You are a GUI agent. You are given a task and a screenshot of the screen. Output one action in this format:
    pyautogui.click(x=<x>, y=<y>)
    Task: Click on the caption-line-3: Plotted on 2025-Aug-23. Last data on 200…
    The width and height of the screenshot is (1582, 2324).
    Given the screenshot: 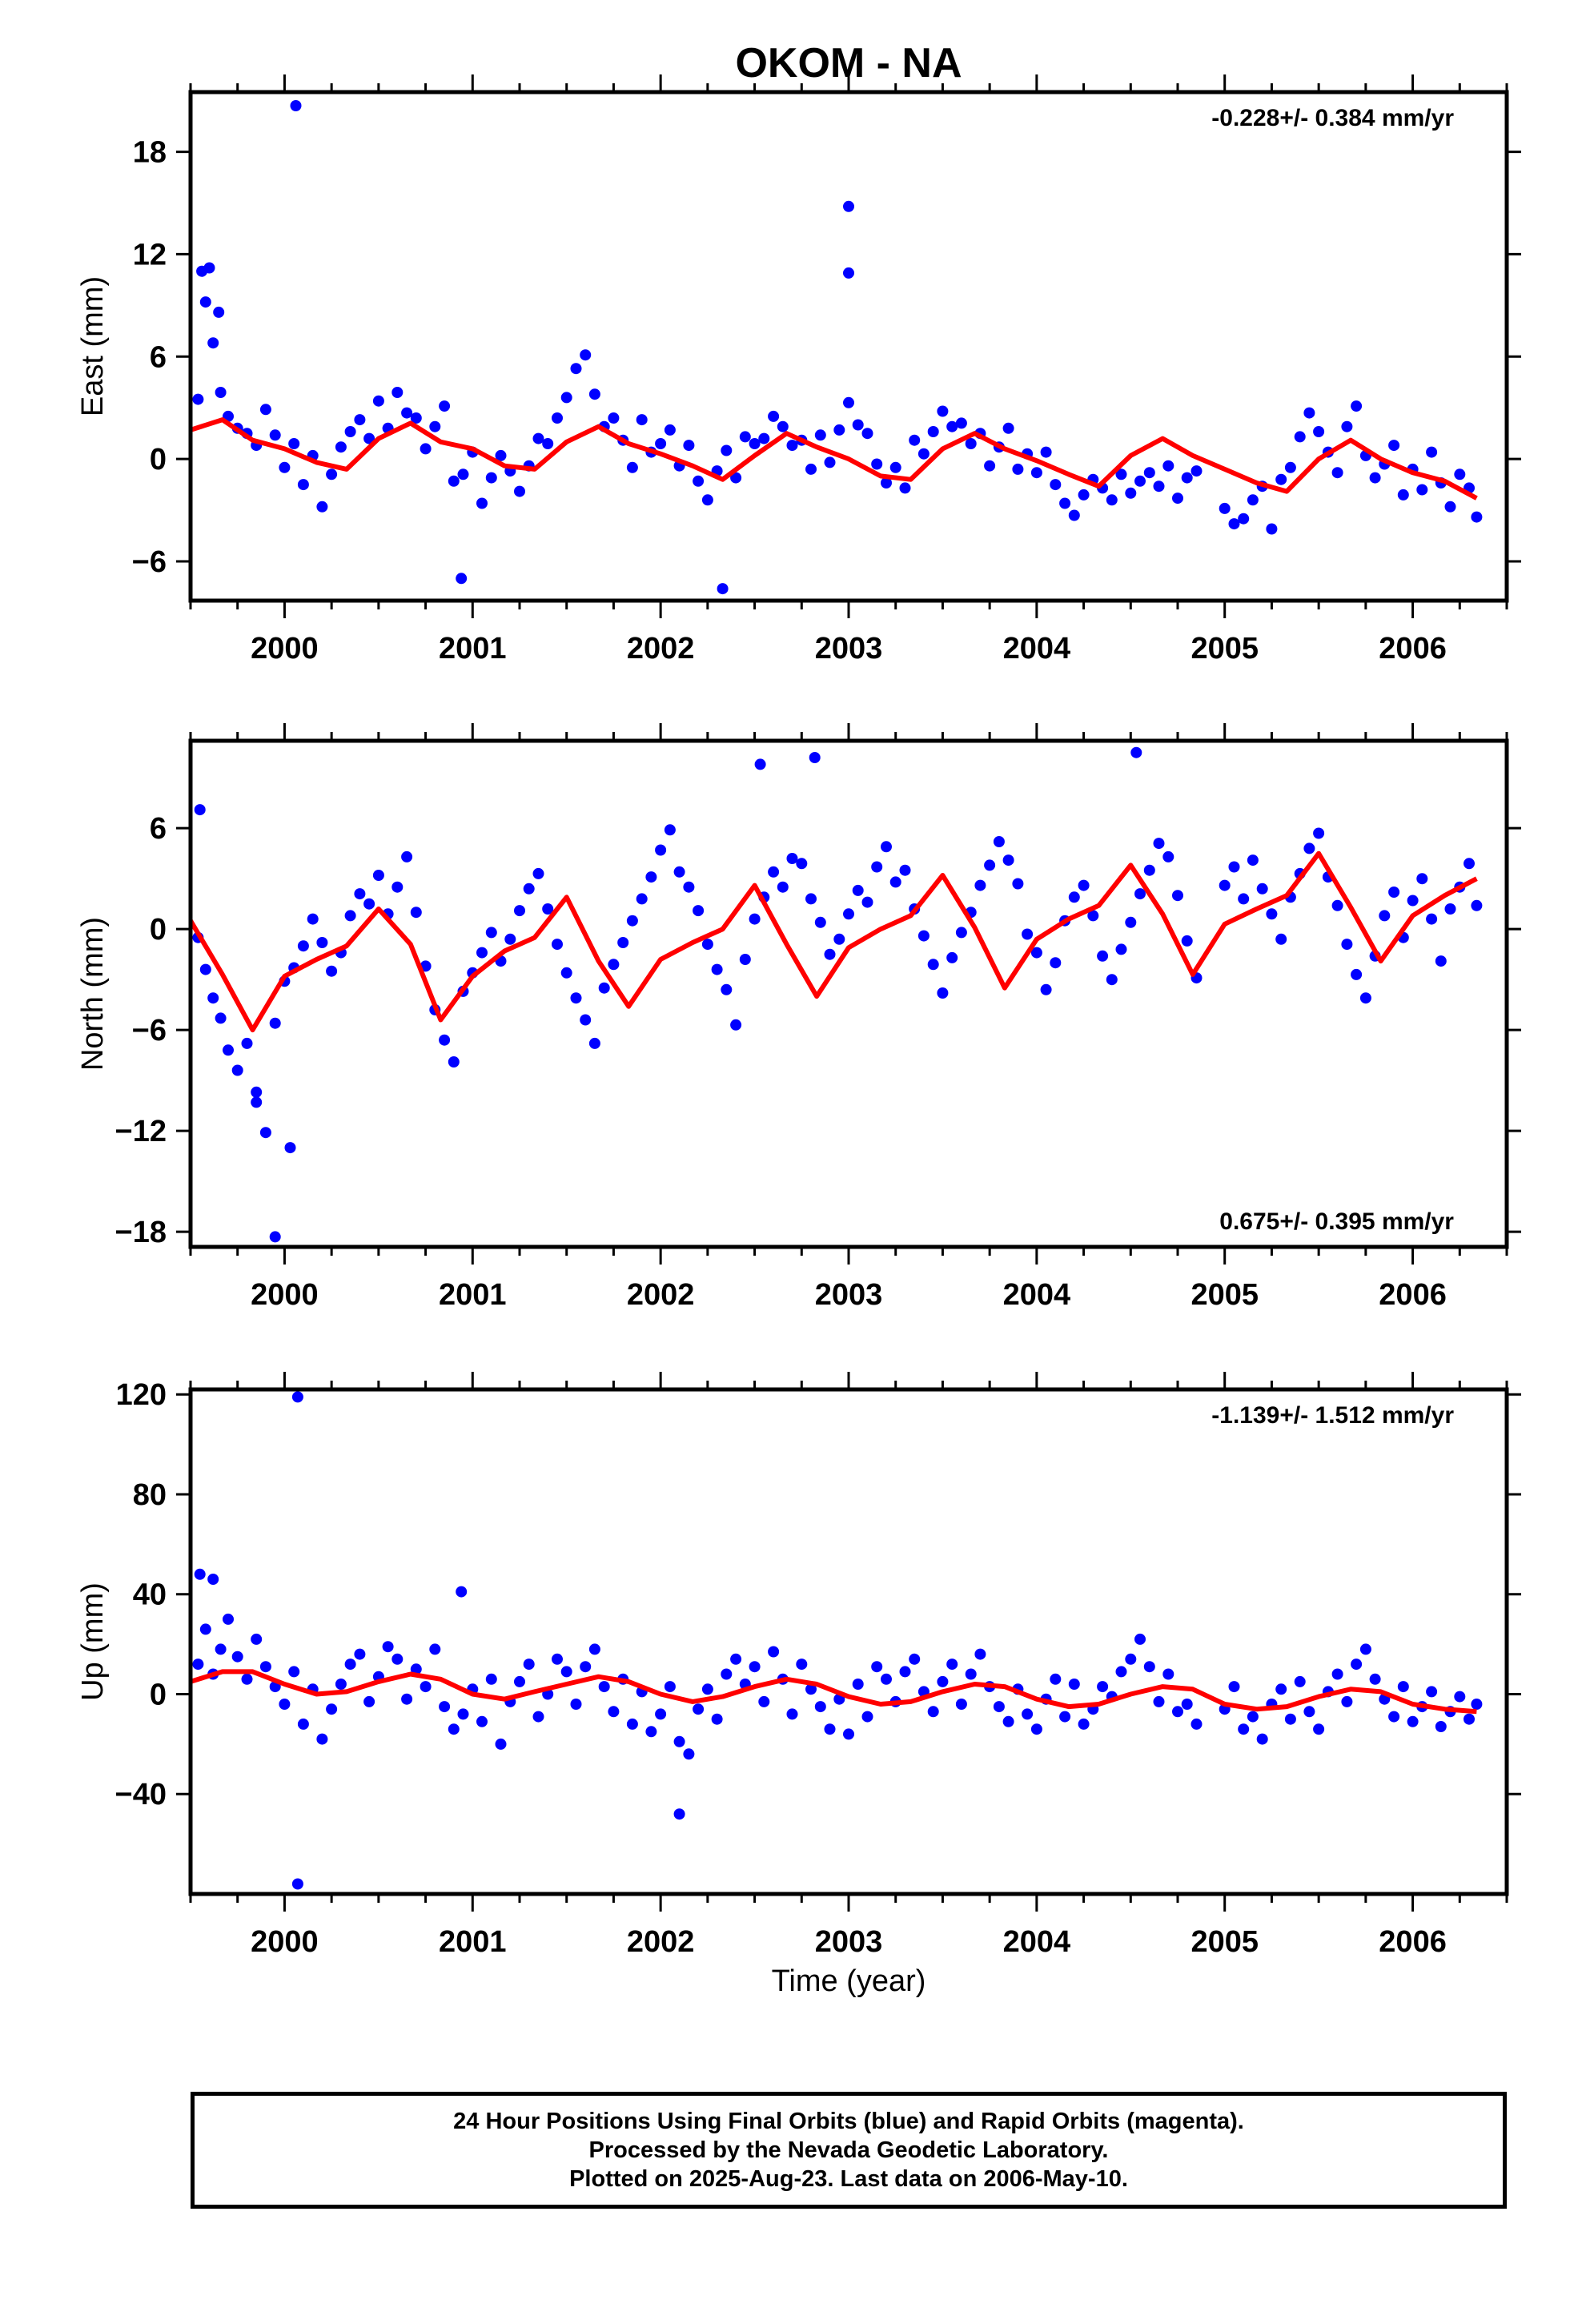 What is the action you would take?
    pyautogui.click(x=848, y=2179)
    